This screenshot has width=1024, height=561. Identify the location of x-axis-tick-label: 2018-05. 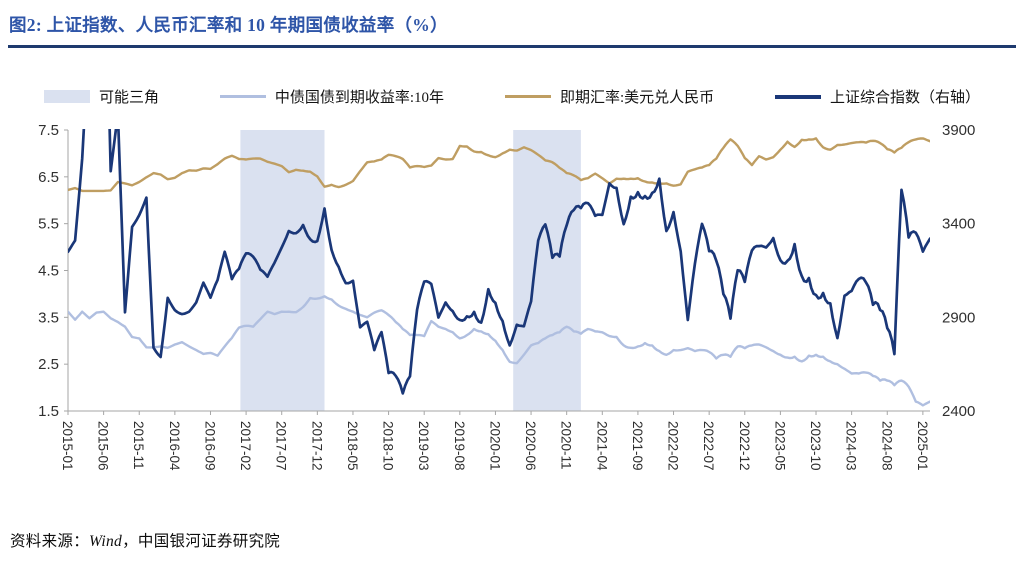
(352, 446).